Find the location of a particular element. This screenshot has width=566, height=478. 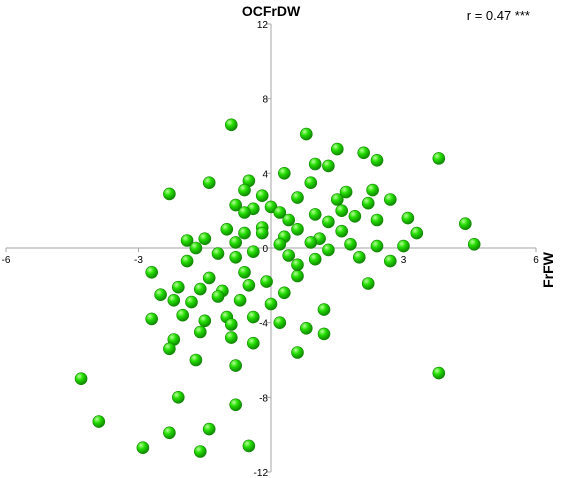

y-tick-label: -4 is located at coordinates (263, 324).